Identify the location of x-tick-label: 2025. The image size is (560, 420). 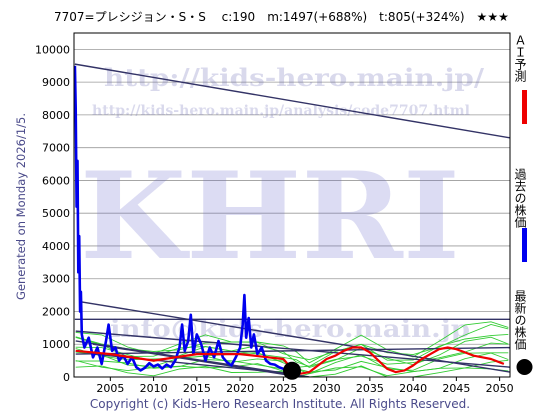
(283, 388).